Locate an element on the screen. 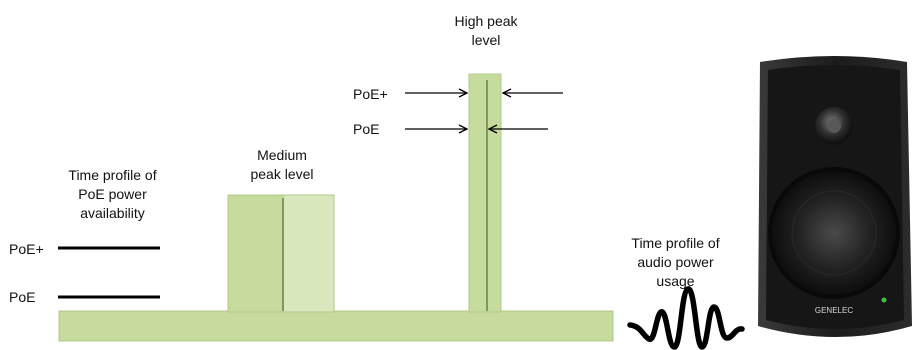  speaker-led is located at coordinates (884, 300).